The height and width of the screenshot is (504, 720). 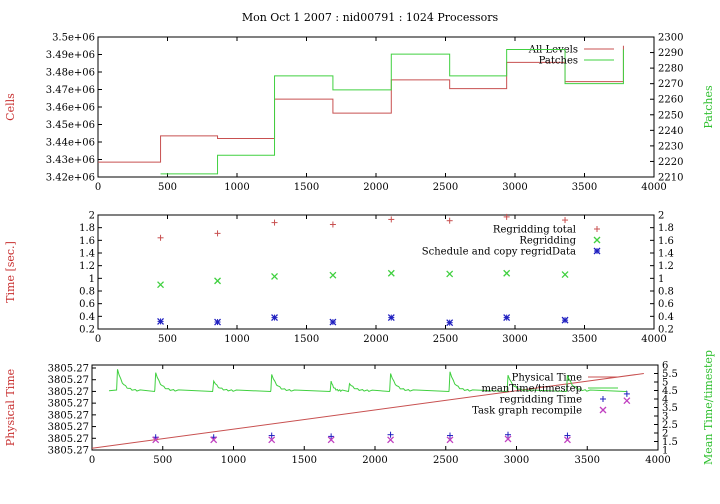 I want to click on middle-xtick-label: 1000, so click(x=236, y=339).